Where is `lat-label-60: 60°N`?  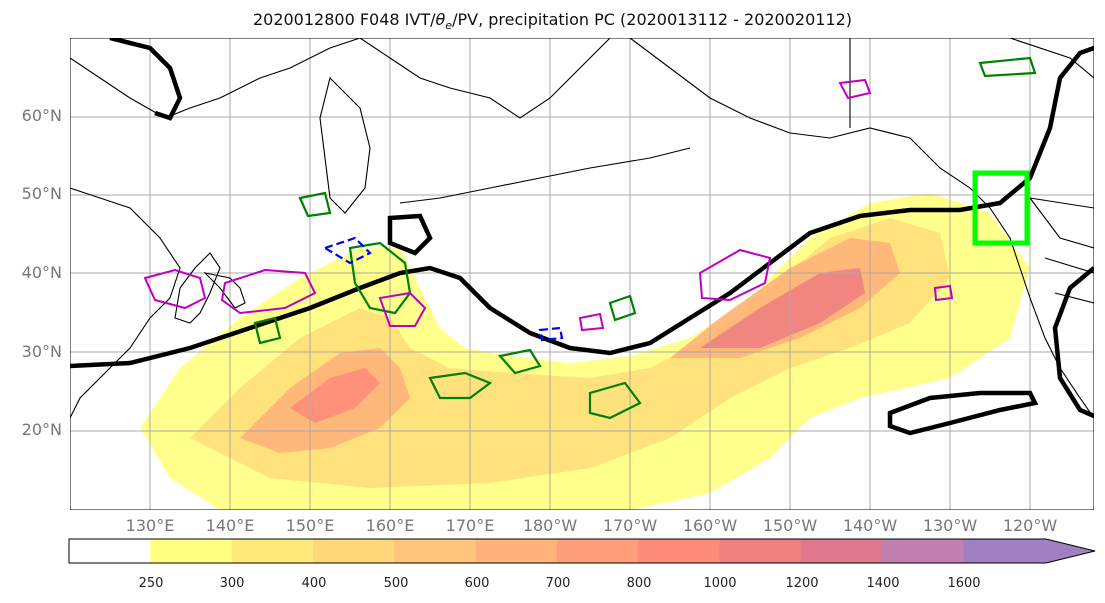
lat-label-60: 60°N is located at coordinates (41, 115).